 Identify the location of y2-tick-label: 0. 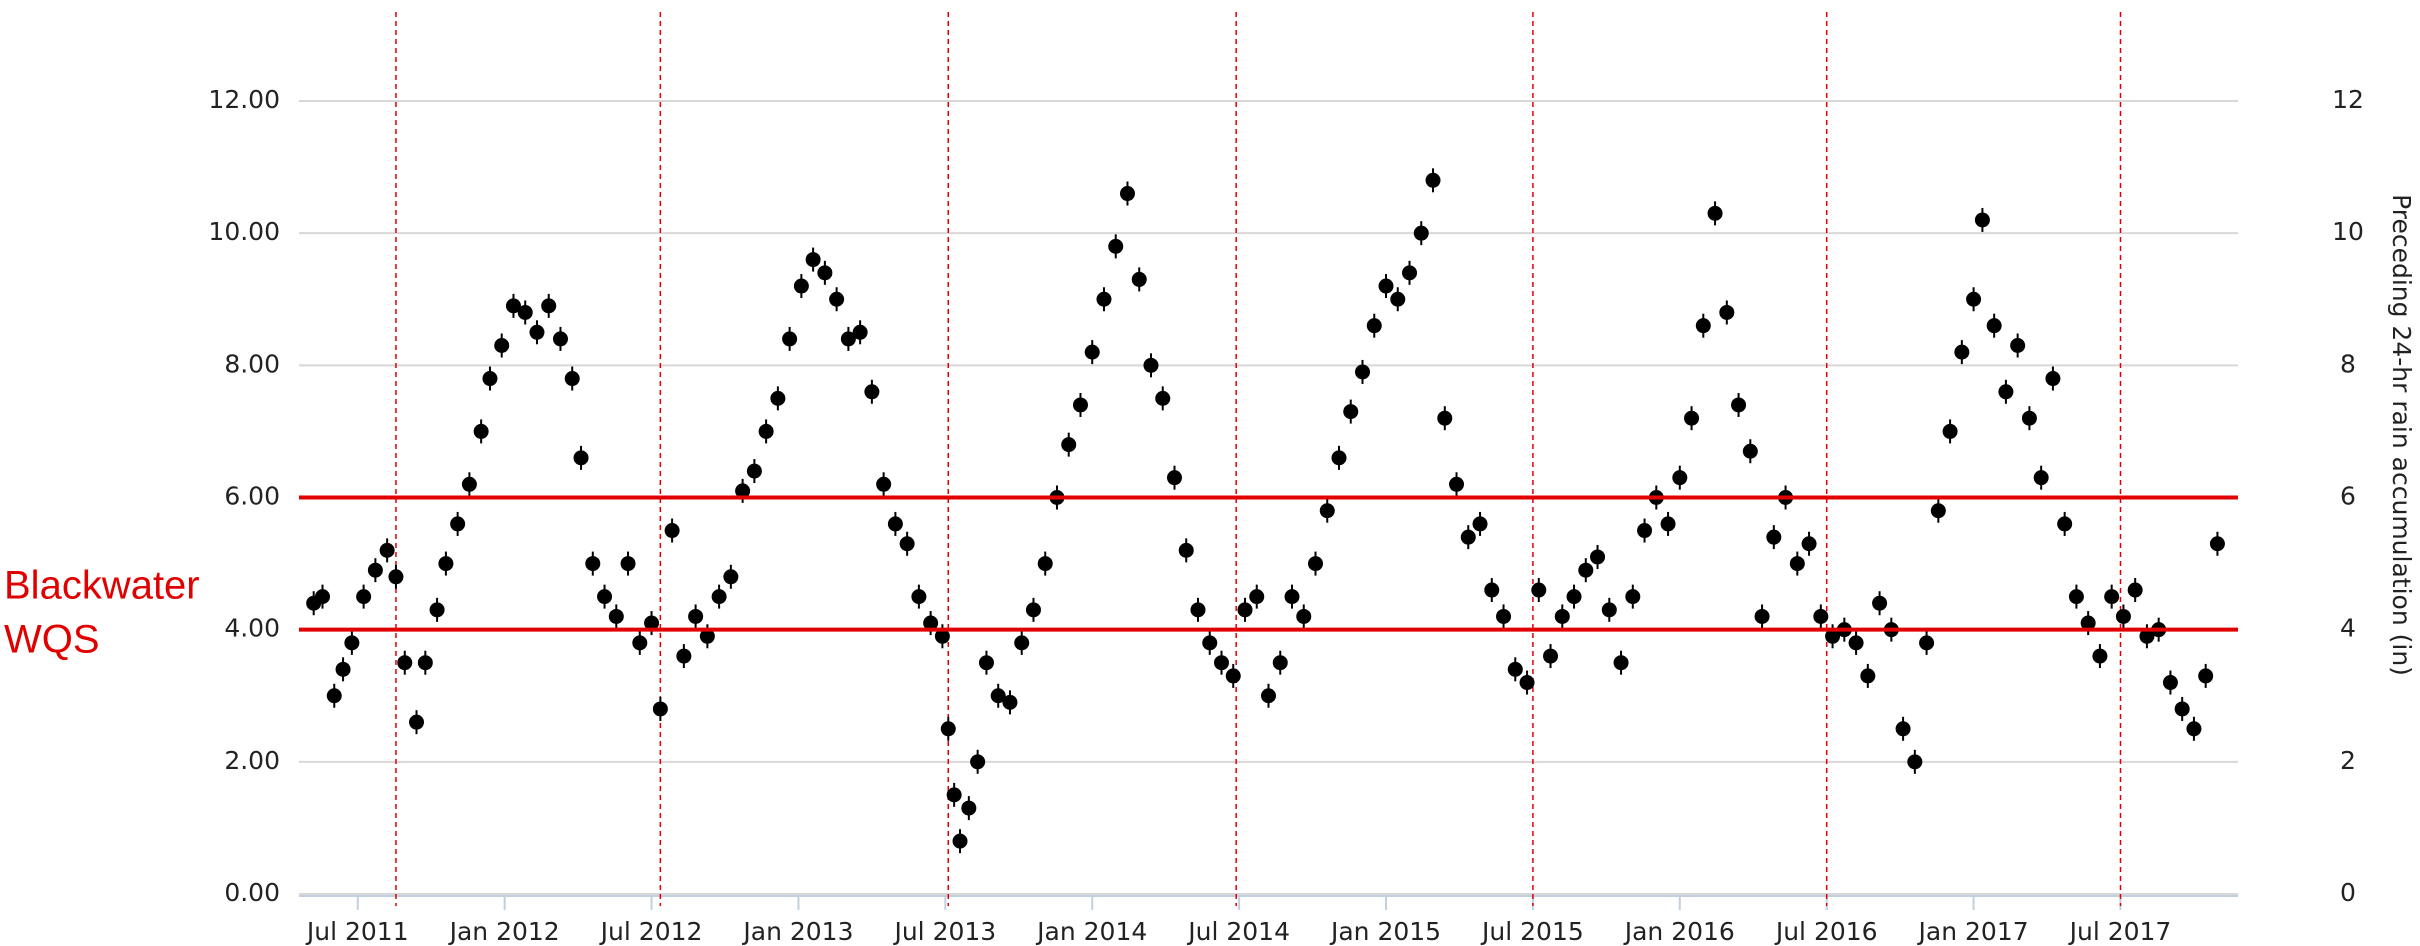
(2348, 892).